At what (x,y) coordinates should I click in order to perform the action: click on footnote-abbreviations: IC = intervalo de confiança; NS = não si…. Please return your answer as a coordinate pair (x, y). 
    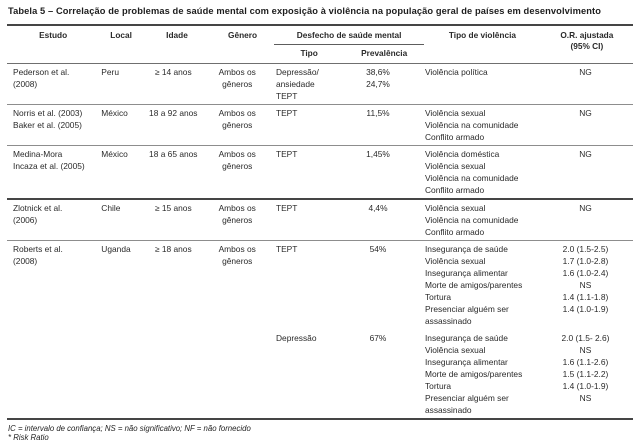
    Looking at the image, I should click on (129, 428).